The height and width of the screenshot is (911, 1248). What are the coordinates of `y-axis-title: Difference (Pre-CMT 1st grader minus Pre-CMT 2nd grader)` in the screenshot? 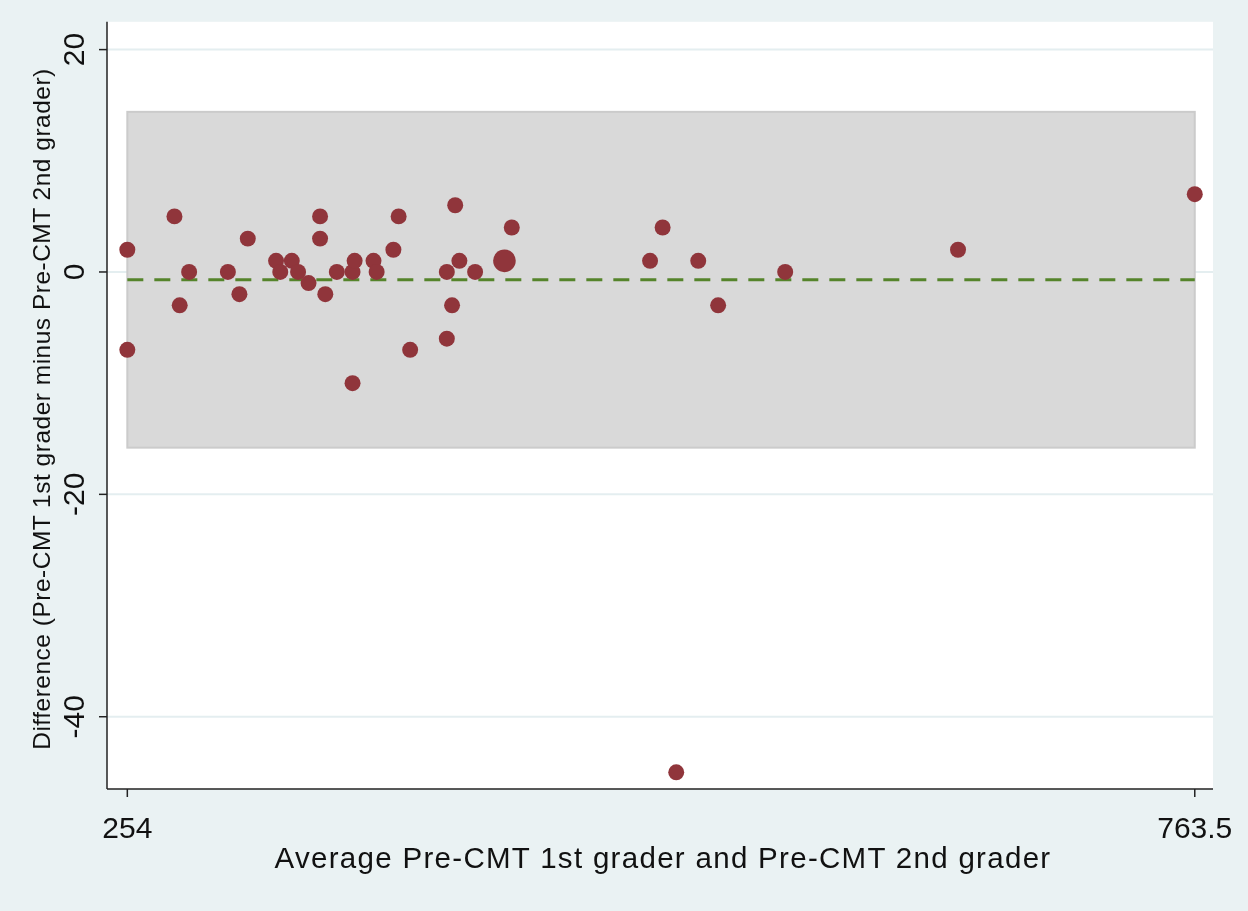 It's located at (41, 409).